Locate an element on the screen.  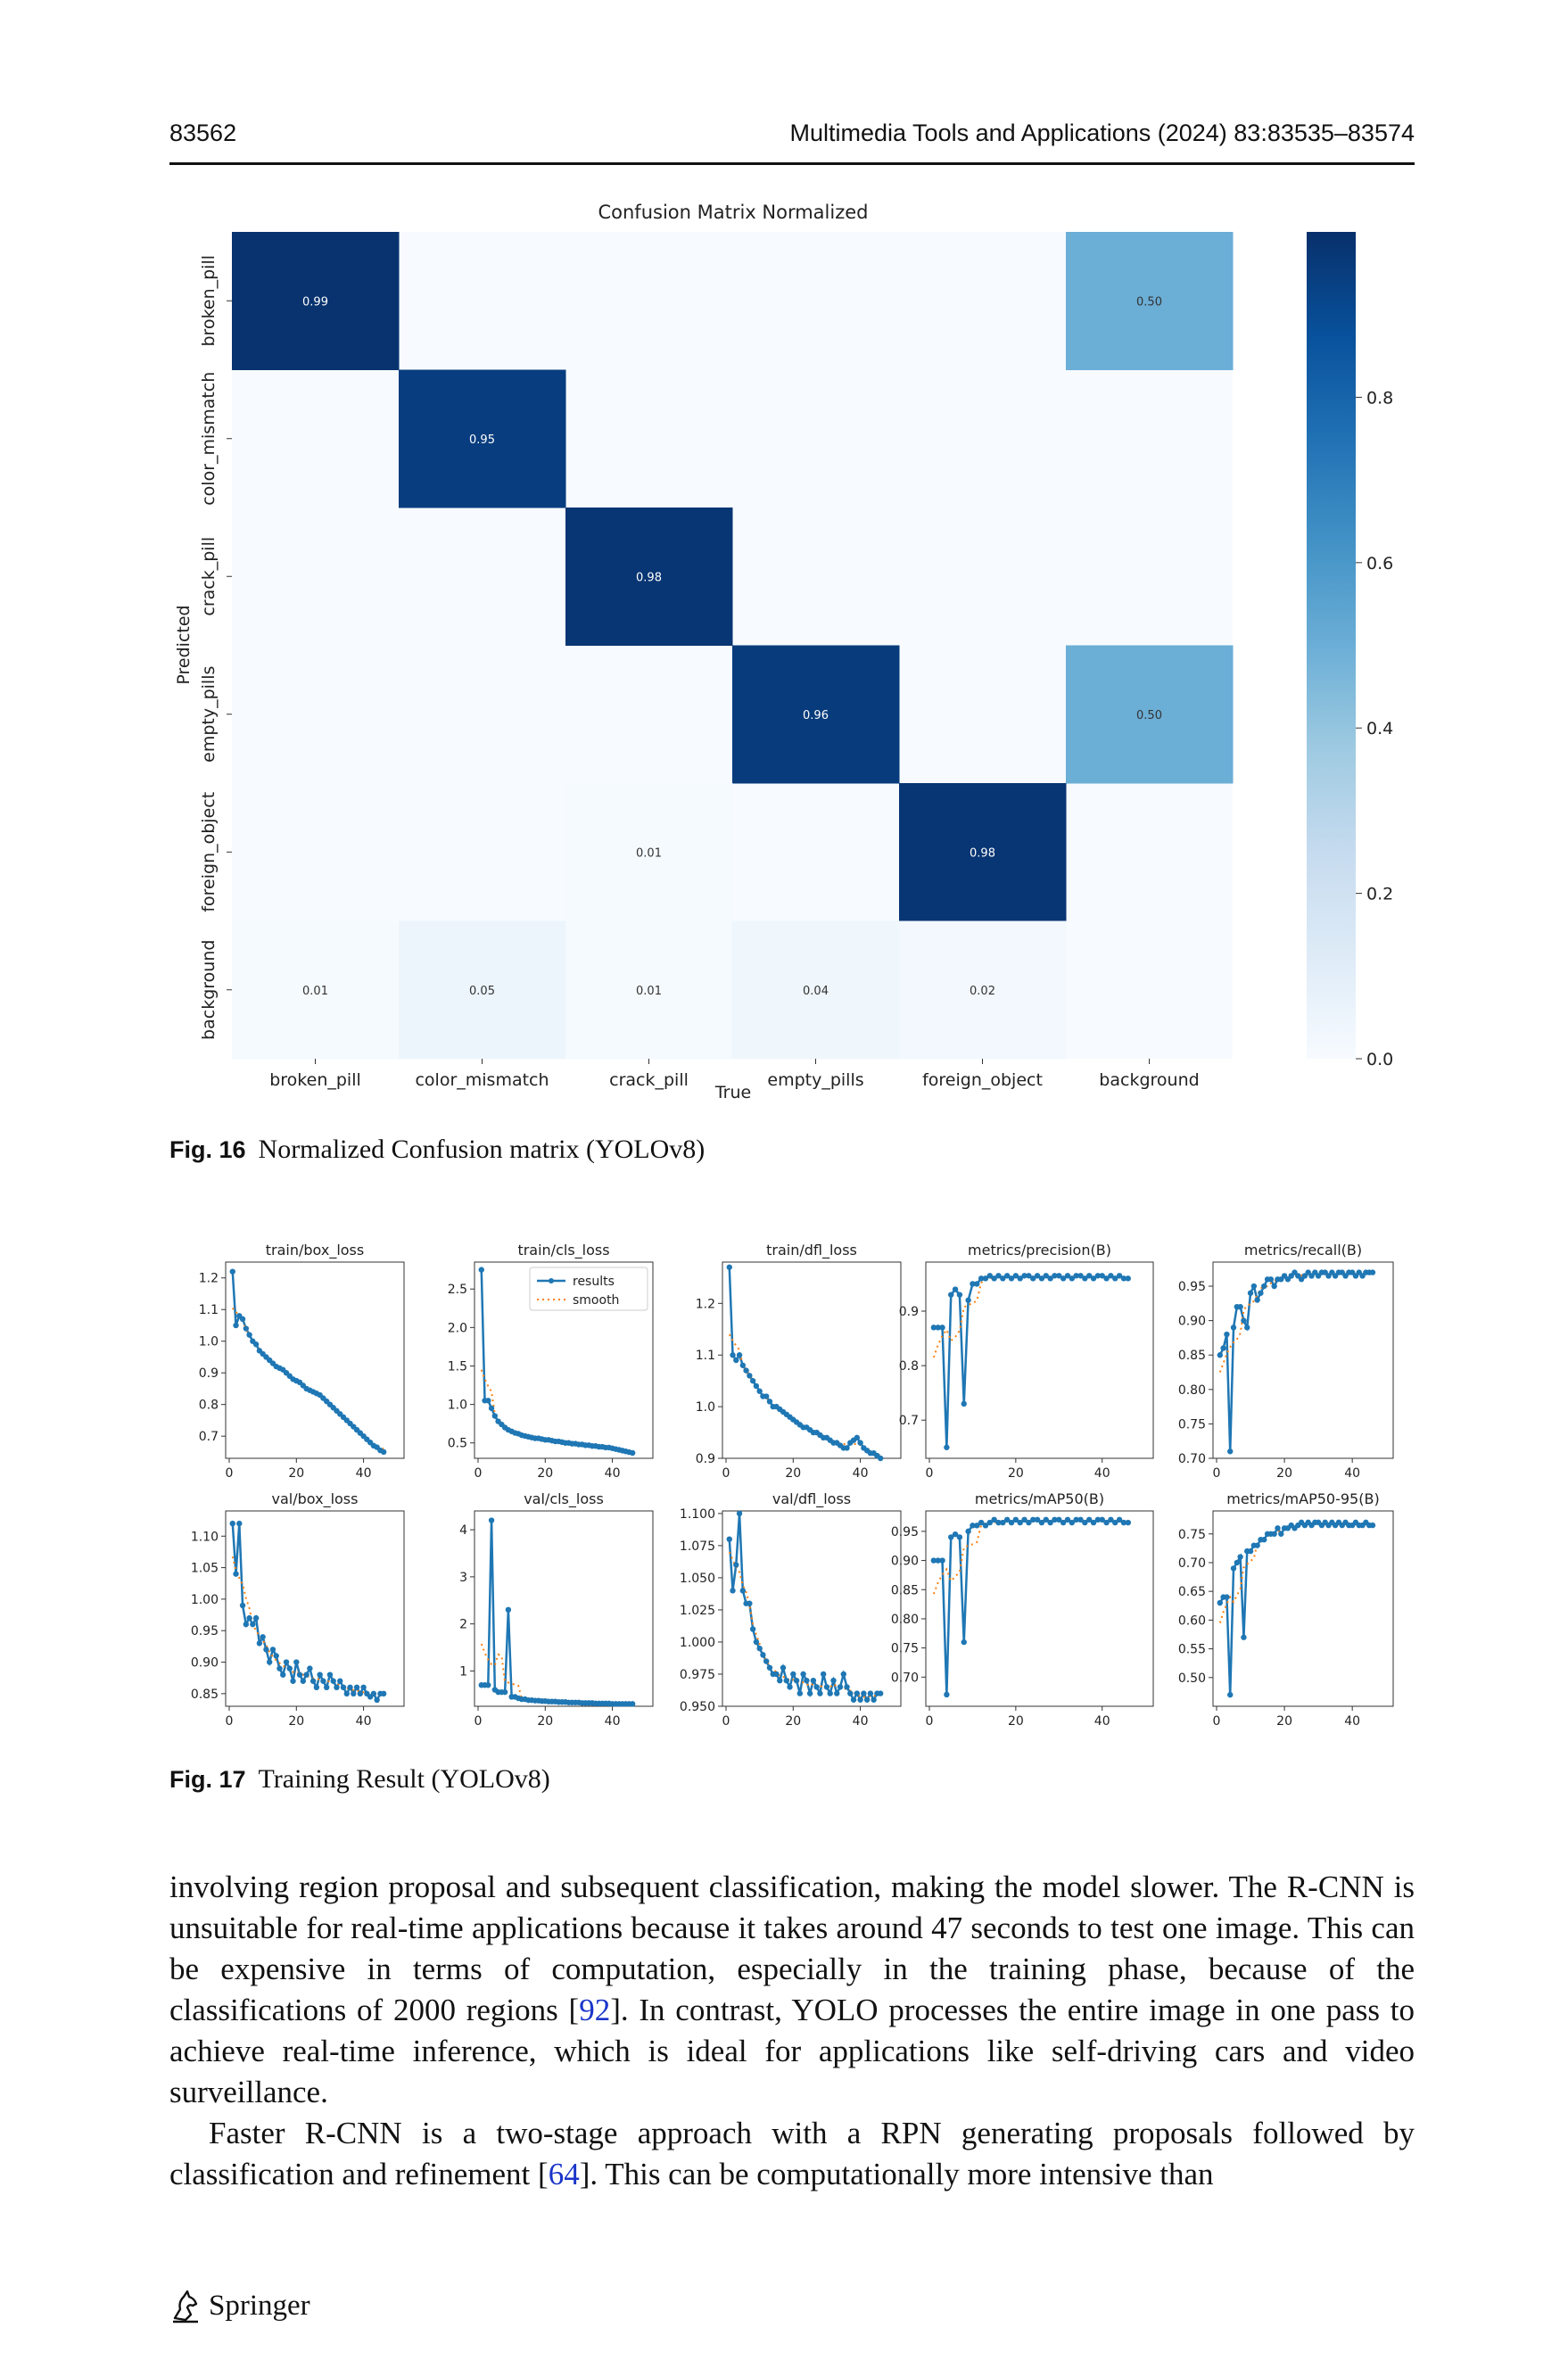
y-tick-label: 1.050 is located at coordinates (697, 1579).